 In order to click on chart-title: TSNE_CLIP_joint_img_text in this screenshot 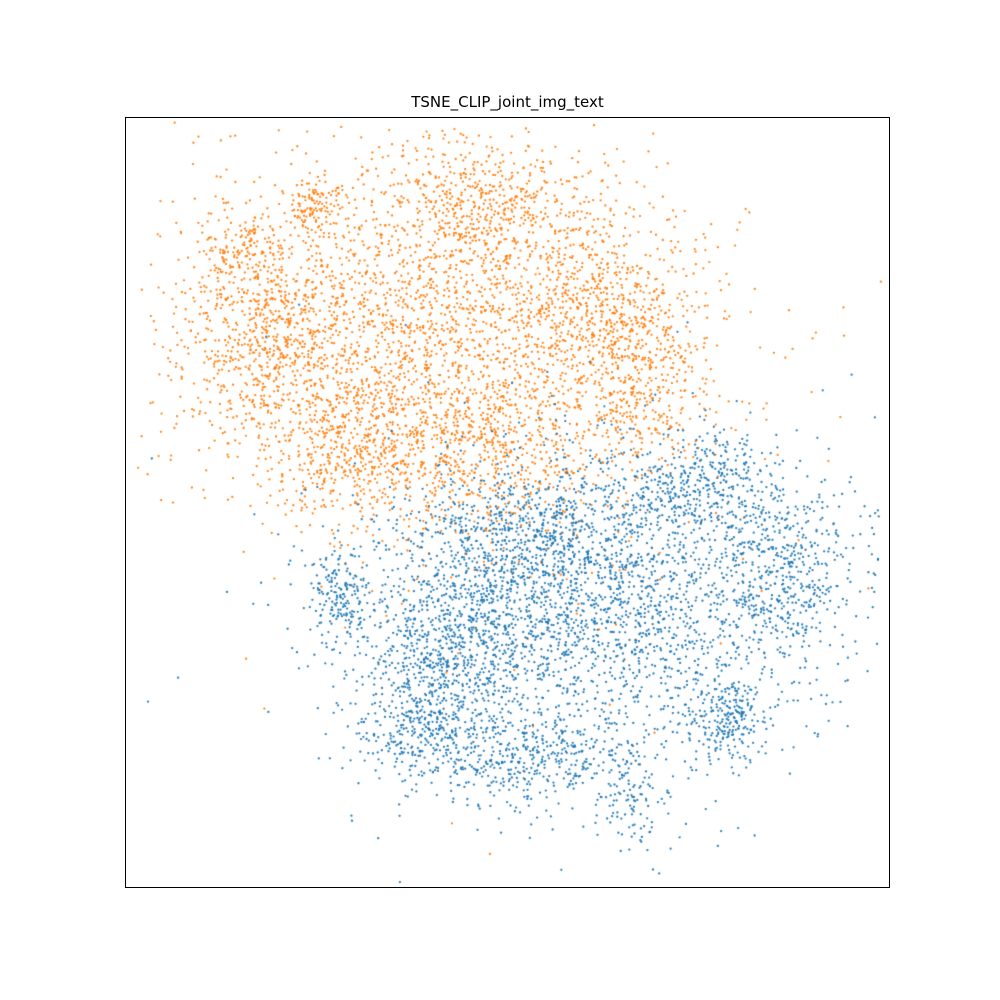, I will do `click(507, 102)`.